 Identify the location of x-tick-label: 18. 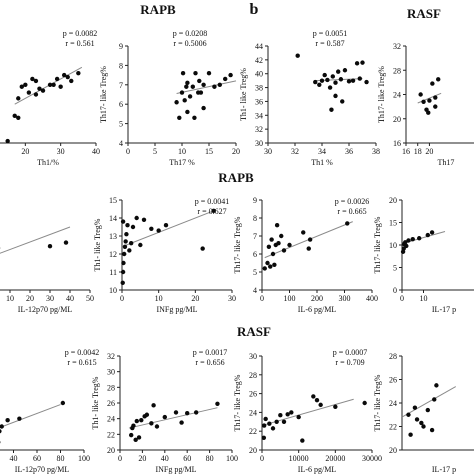
(418, 151).